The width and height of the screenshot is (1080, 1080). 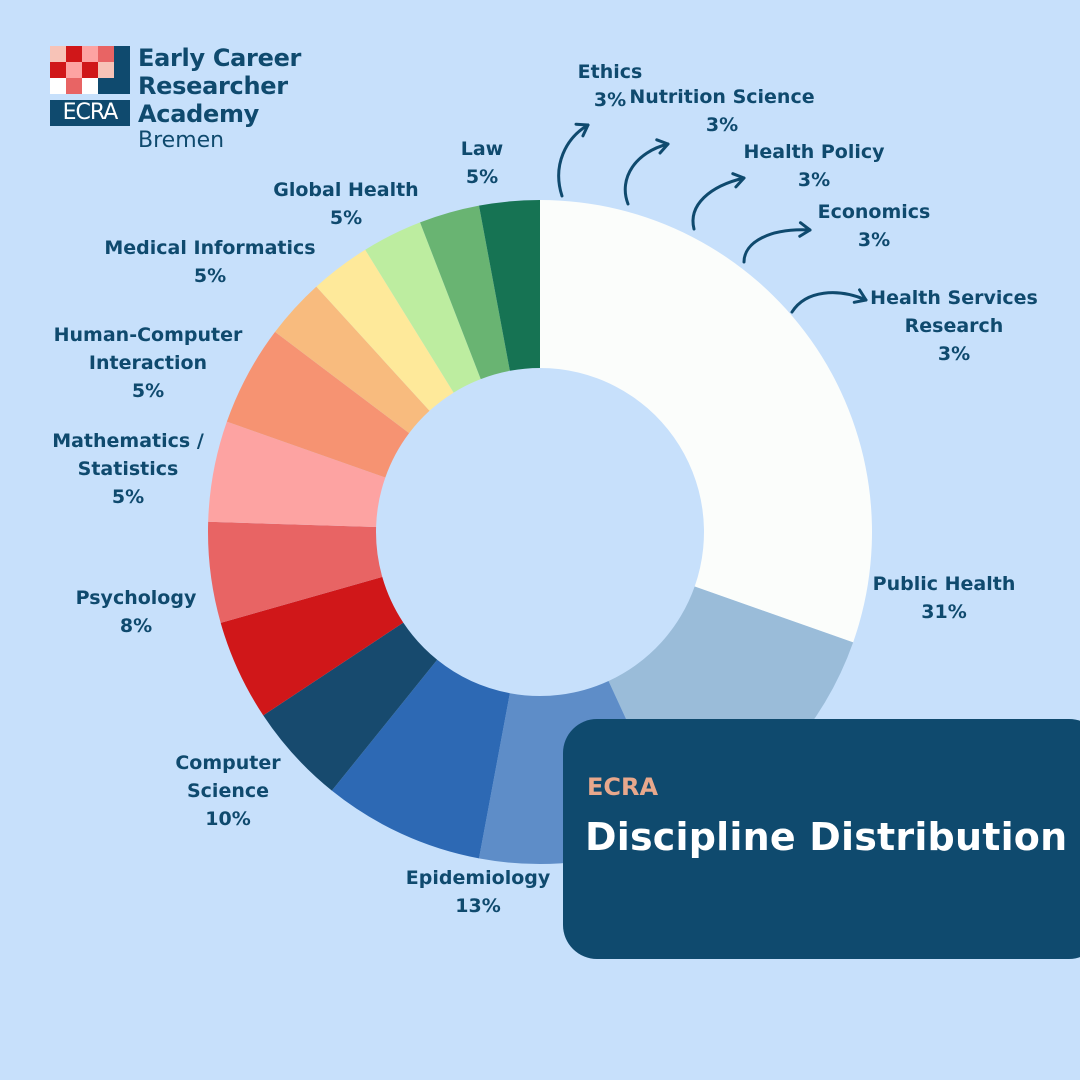 I want to click on arrow-ethics, so click(x=573, y=160).